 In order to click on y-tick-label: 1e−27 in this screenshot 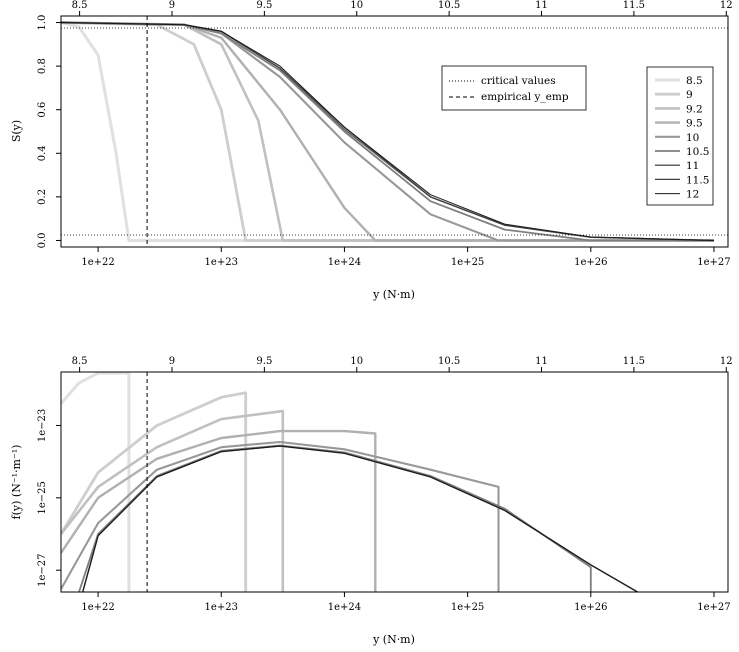, I will do `click(42, 570)`.